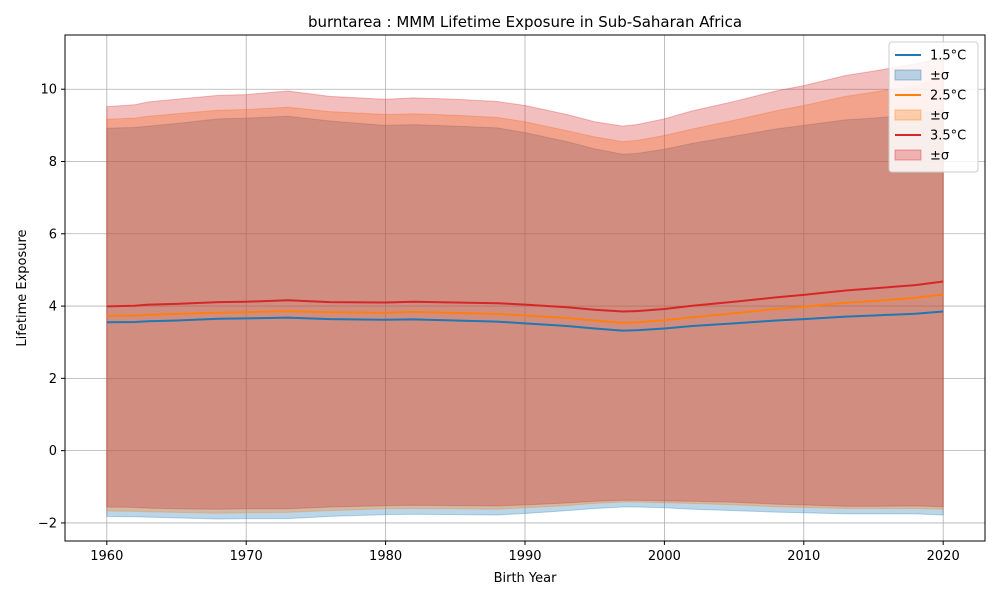 This screenshot has width=1000, height=600. I want to click on y-axis-label: Lifetime Exposure, so click(22, 287).